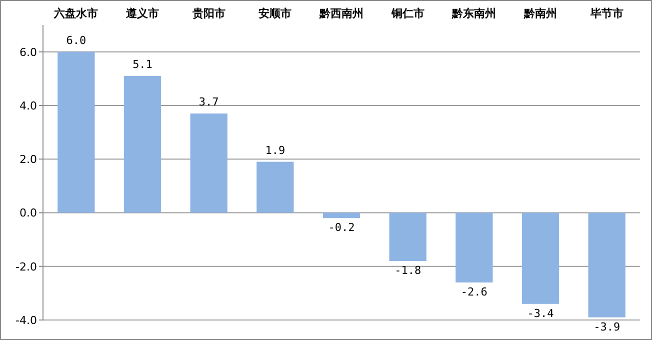 The height and width of the screenshot is (340, 652). What do you see at coordinates (208, 13) in the screenshot?
I see `x-tick-label: 贵阳市` at bounding box center [208, 13].